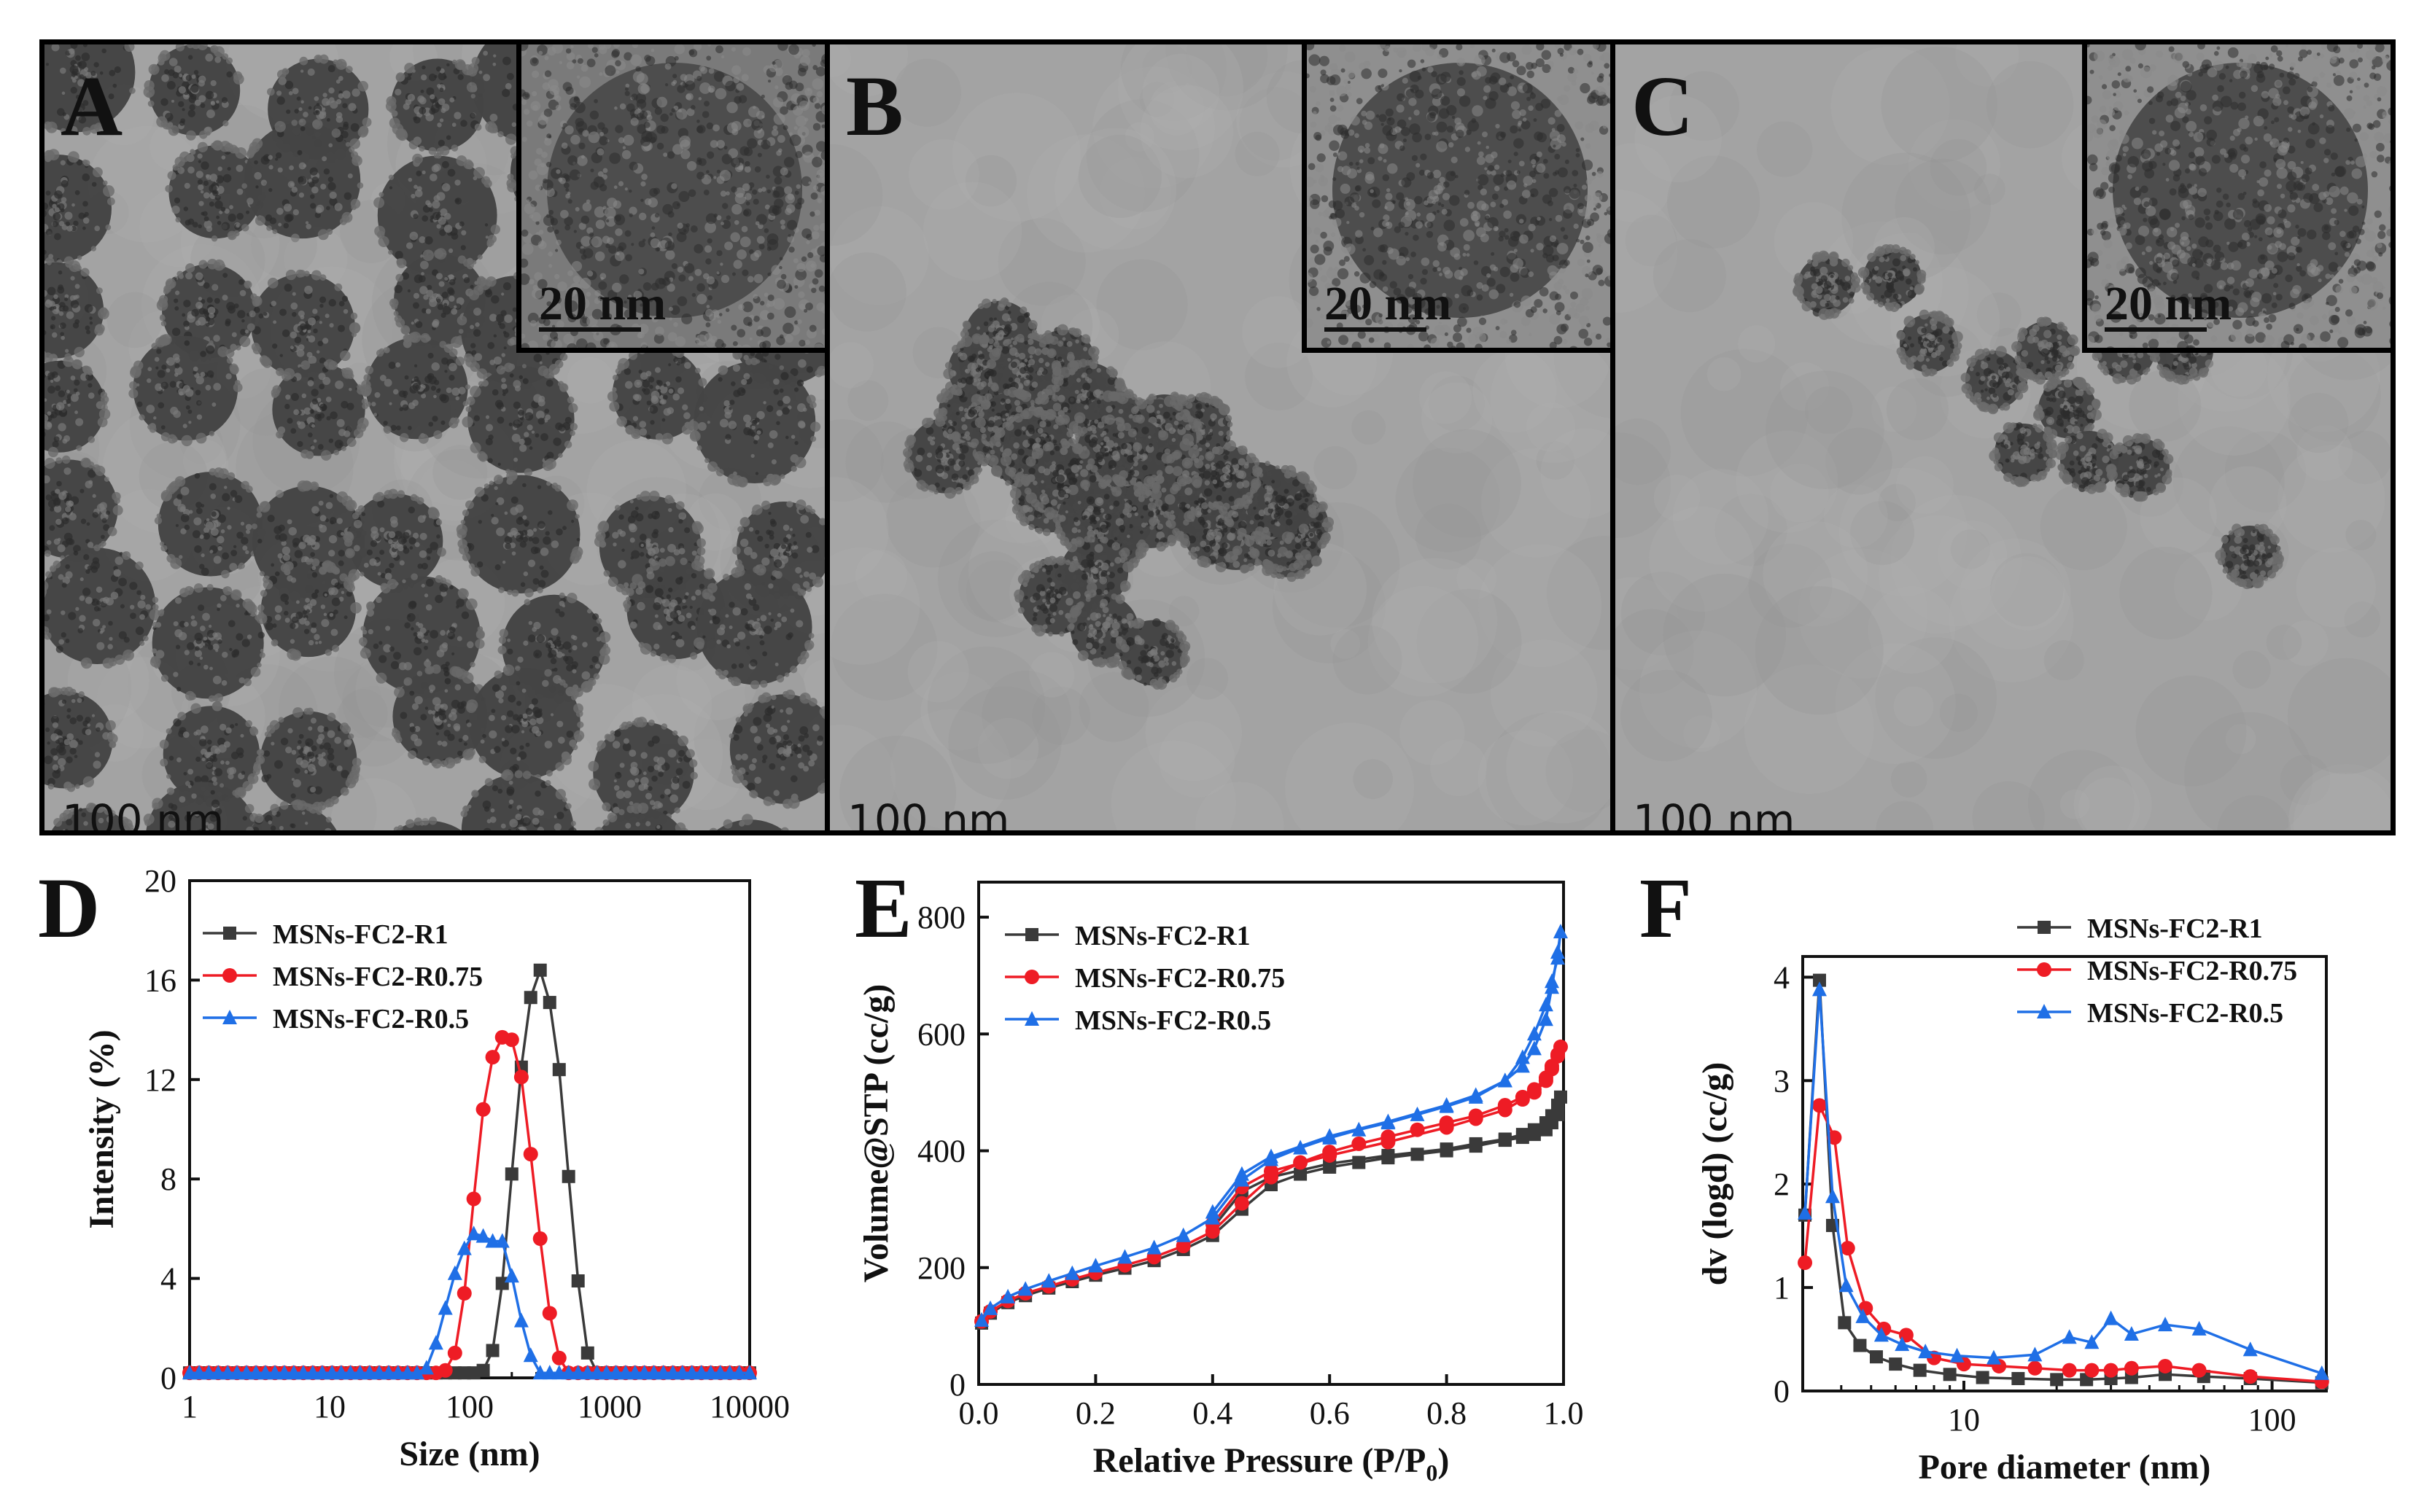 The height and width of the screenshot is (1512, 2435). What do you see at coordinates (942, 1034) in the screenshot?
I see `y-tick-label: 600` at bounding box center [942, 1034].